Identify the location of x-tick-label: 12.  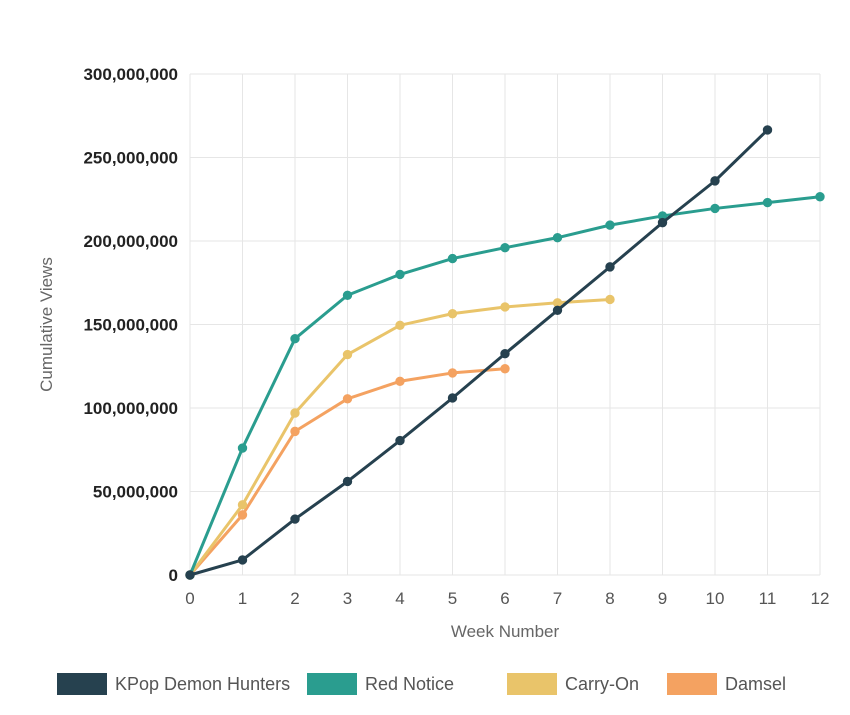
(820, 598).